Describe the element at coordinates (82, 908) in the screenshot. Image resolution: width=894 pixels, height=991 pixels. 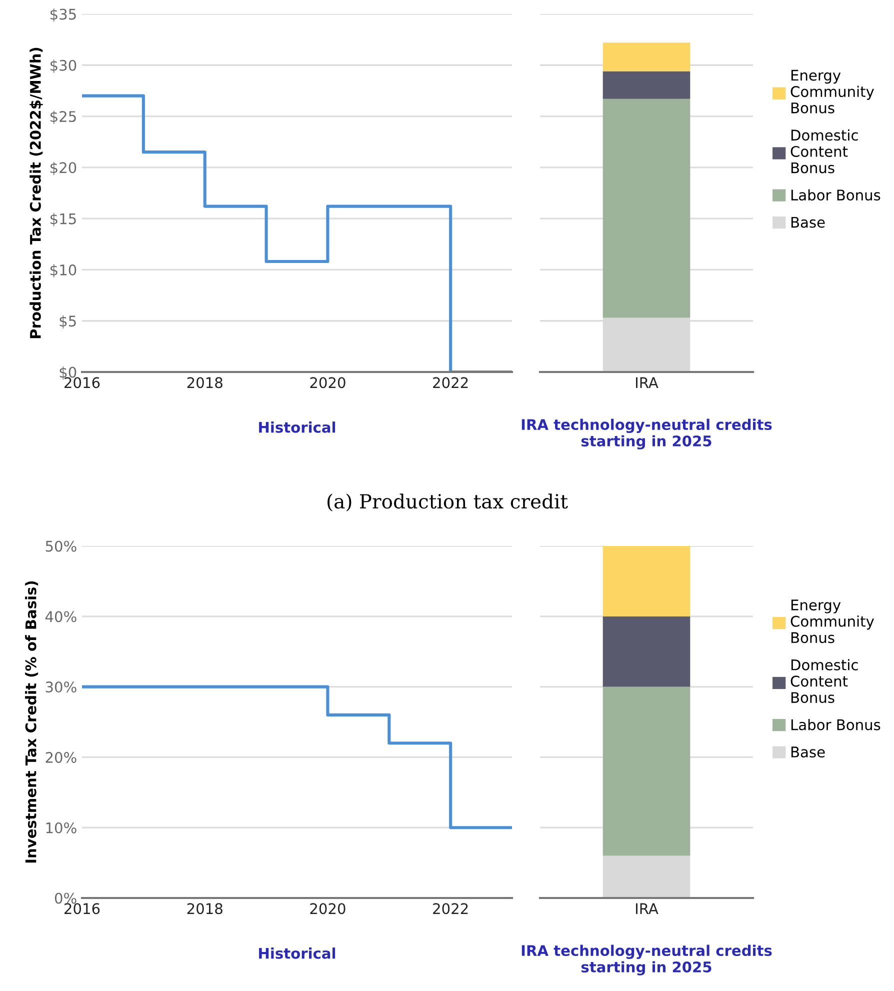
I see `x-tick-label: 2016` at that location.